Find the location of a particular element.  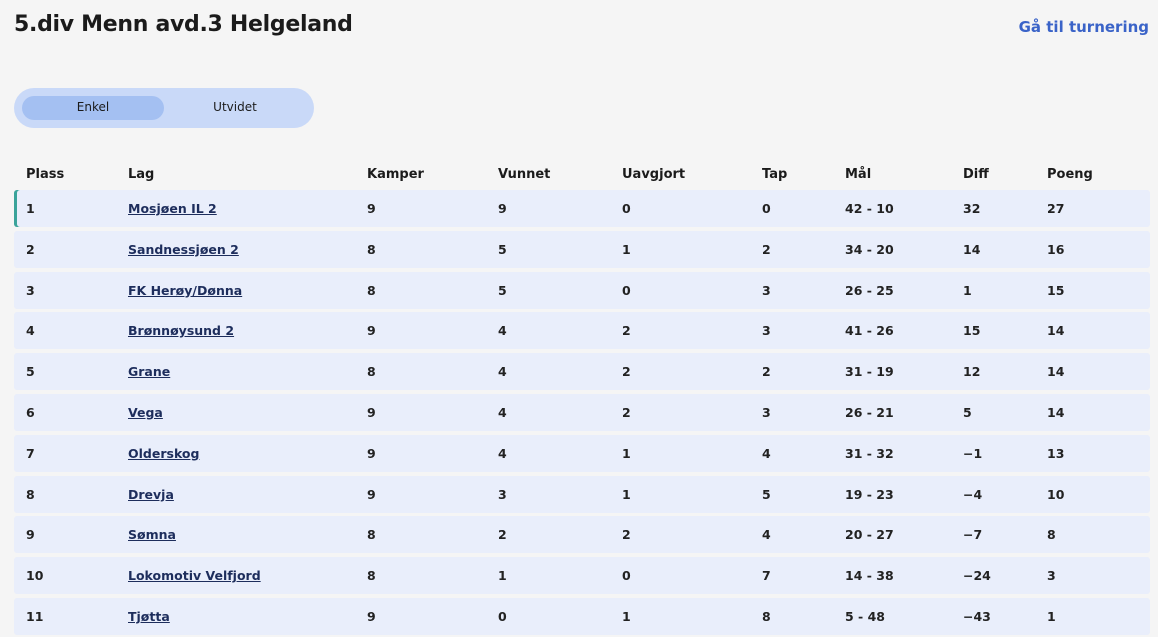

table-cell: 26 - 21 is located at coordinates (869, 412).